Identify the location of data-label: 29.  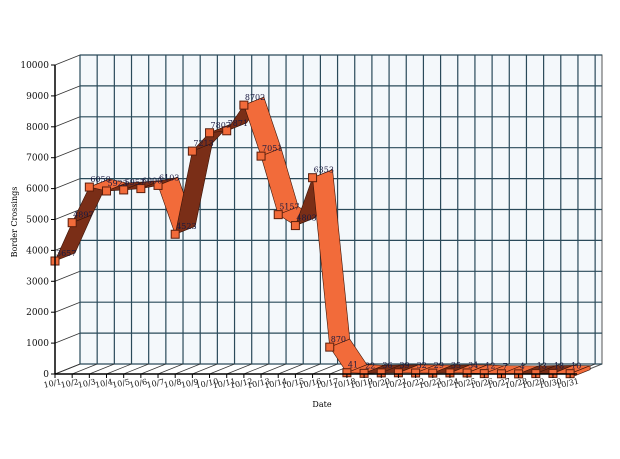
(439, 365).